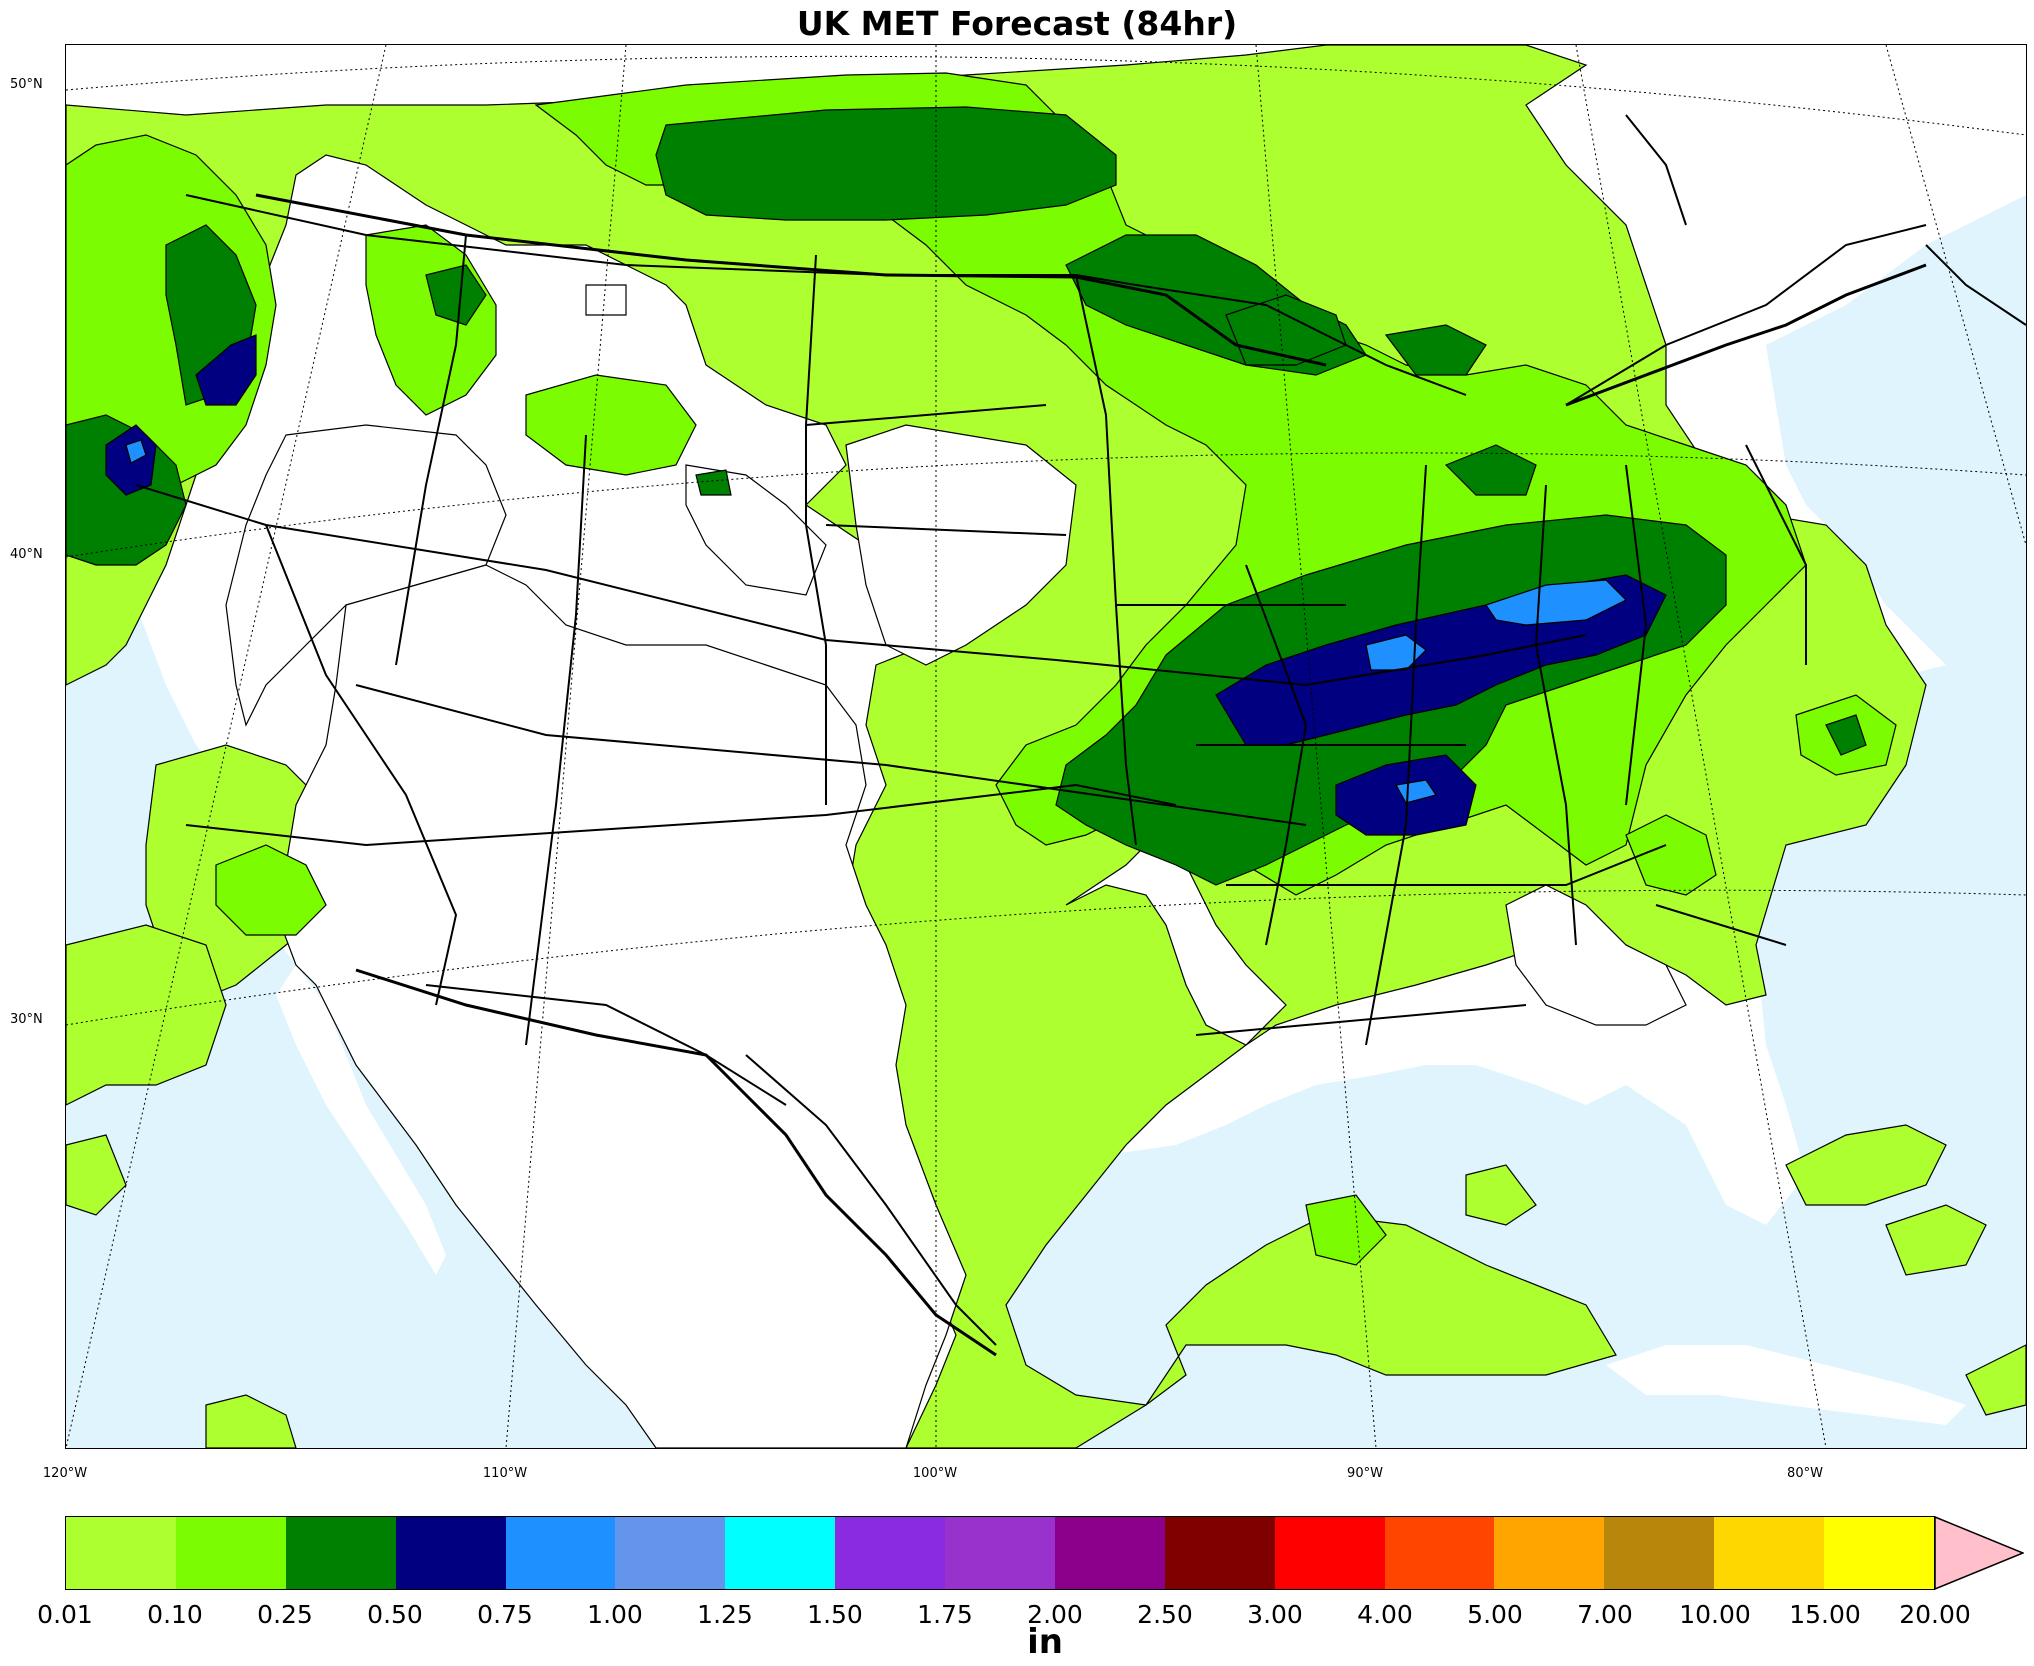 This screenshot has width=2034, height=1666. Describe the element at coordinates (1825, 1614) in the screenshot. I see `colorbar-tick-label: 15.00` at that location.